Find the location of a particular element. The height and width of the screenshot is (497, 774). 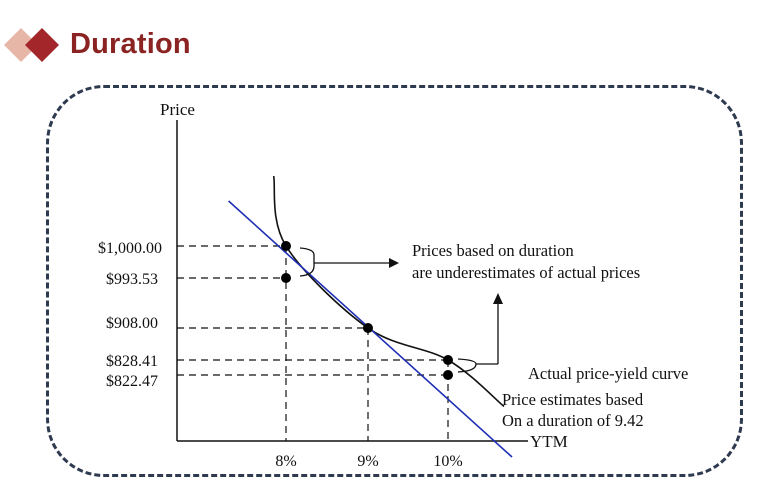

bracket-small-gap is located at coordinates (467, 365).